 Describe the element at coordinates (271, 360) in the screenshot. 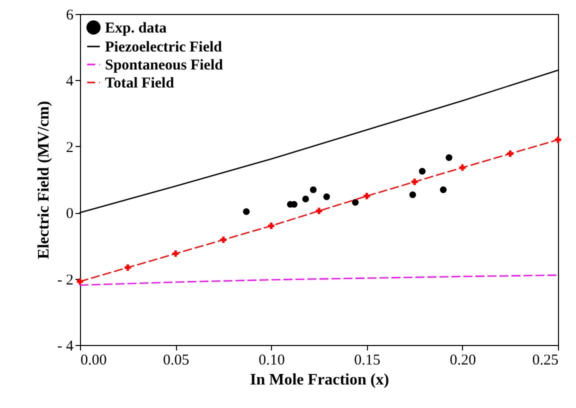

I see `x-tick-label: 0.10` at that location.